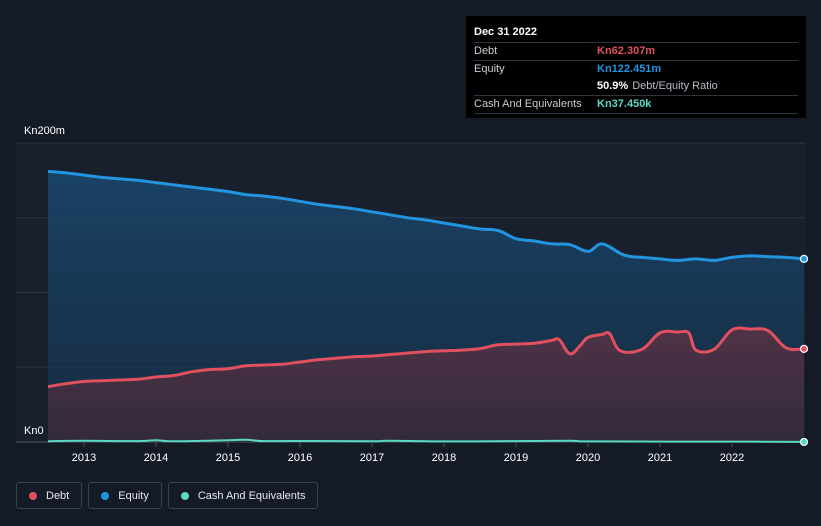  I want to click on legend-equity-label: Equity, so click(133, 495).